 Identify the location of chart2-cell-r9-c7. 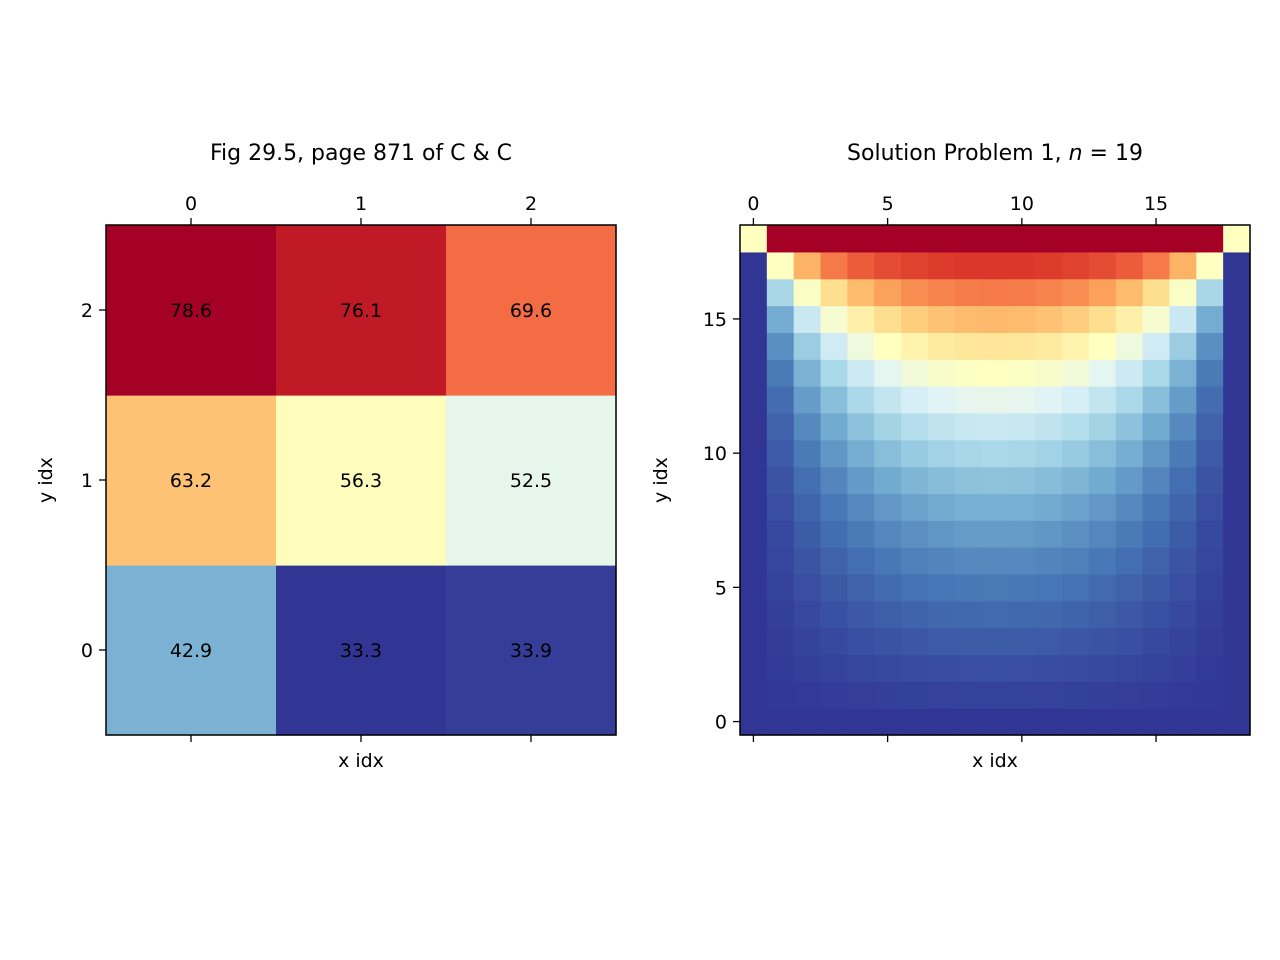
(941, 480).